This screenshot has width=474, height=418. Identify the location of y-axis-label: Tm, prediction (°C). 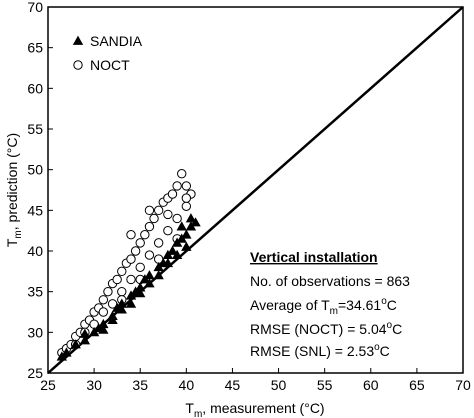
(14, 190).